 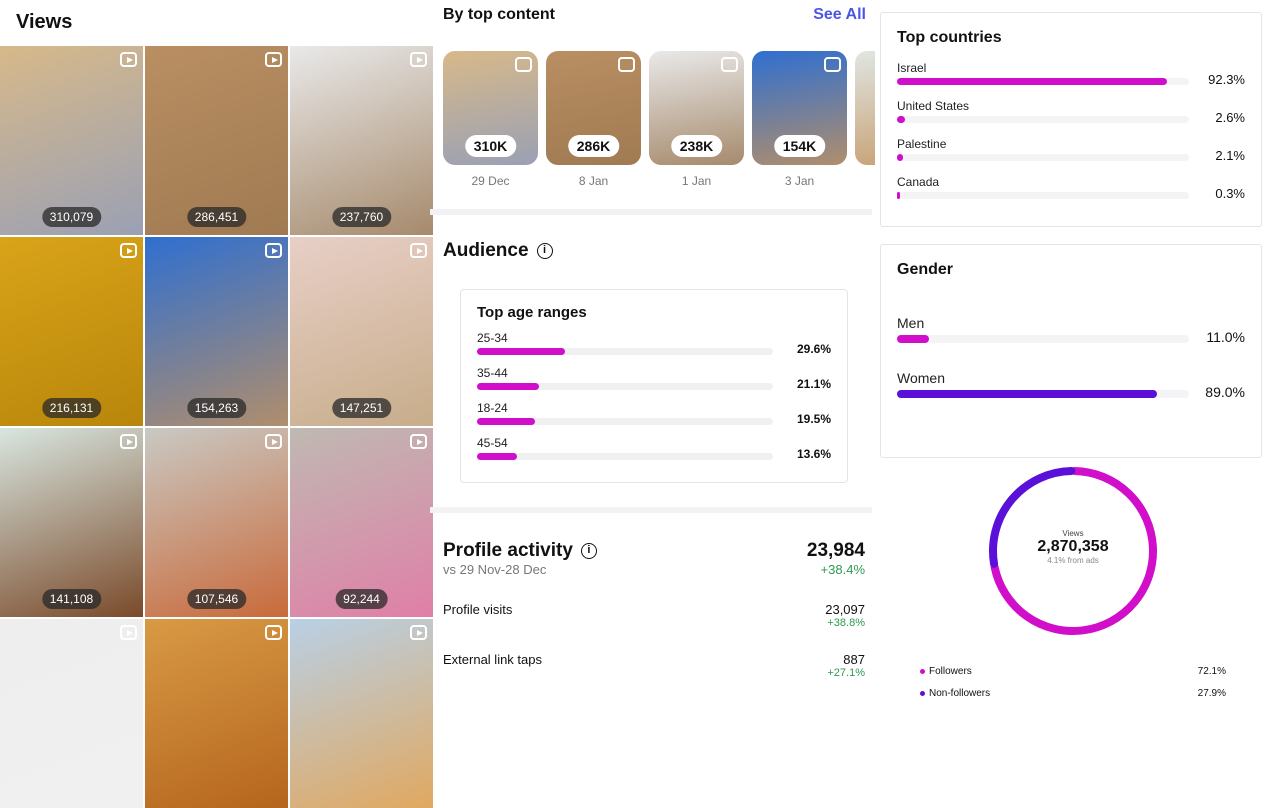 What do you see at coordinates (854, 659) in the screenshot?
I see `metric-value: 887` at bounding box center [854, 659].